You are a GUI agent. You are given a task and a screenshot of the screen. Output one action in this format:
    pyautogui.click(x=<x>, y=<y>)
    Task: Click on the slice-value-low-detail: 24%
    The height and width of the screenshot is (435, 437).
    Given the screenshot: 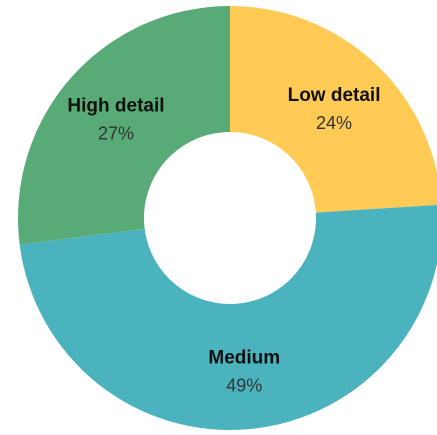 What is the action you would take?
    pyautogui.click(x=334, y=123)
    